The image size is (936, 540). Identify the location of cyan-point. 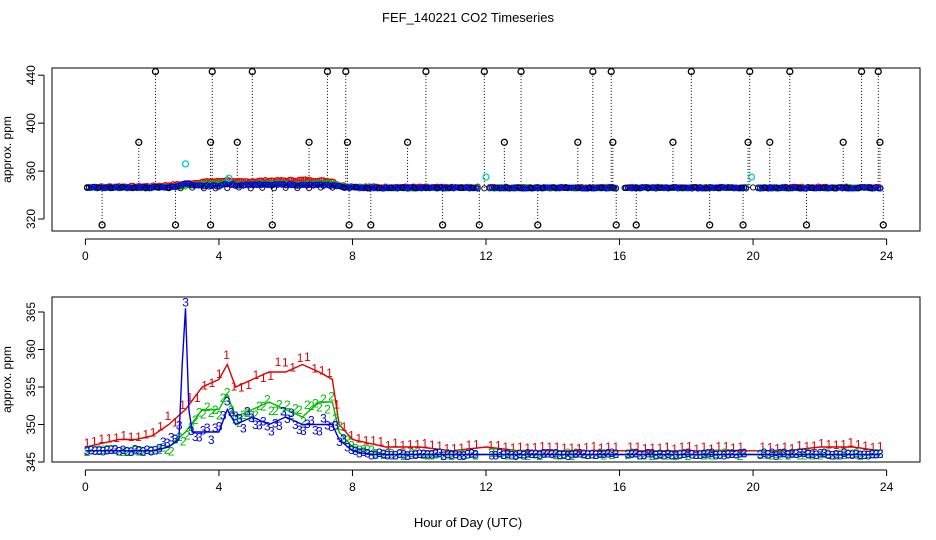
(185, 164).